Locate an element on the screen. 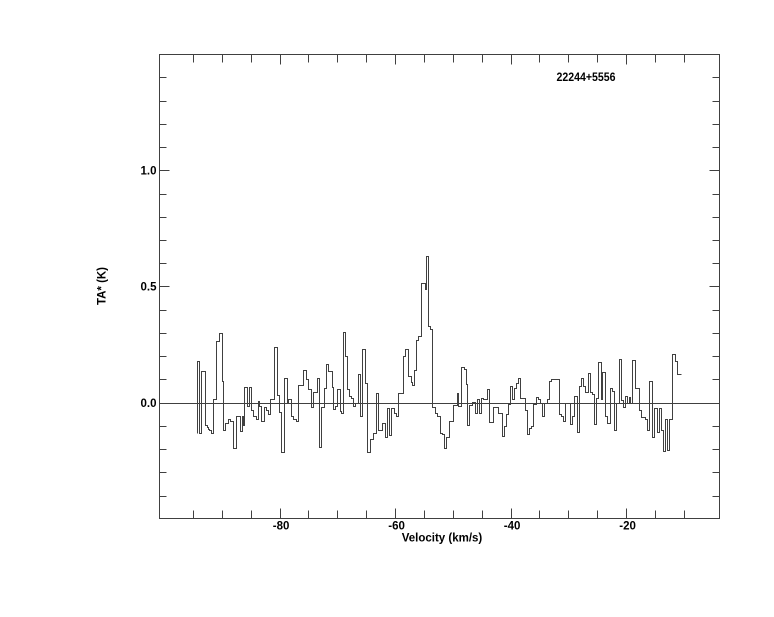  svg-text: 1.0 is located at coordinates (149, 172).